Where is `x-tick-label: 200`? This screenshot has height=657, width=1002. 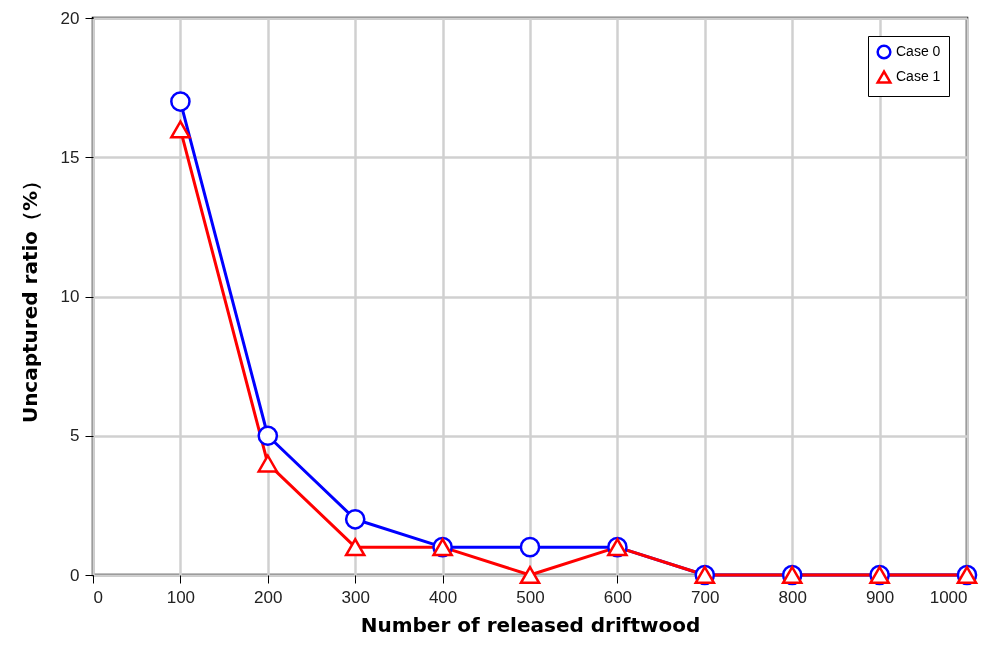
x-tick-label: 200 is located at coordinates (268, 597).